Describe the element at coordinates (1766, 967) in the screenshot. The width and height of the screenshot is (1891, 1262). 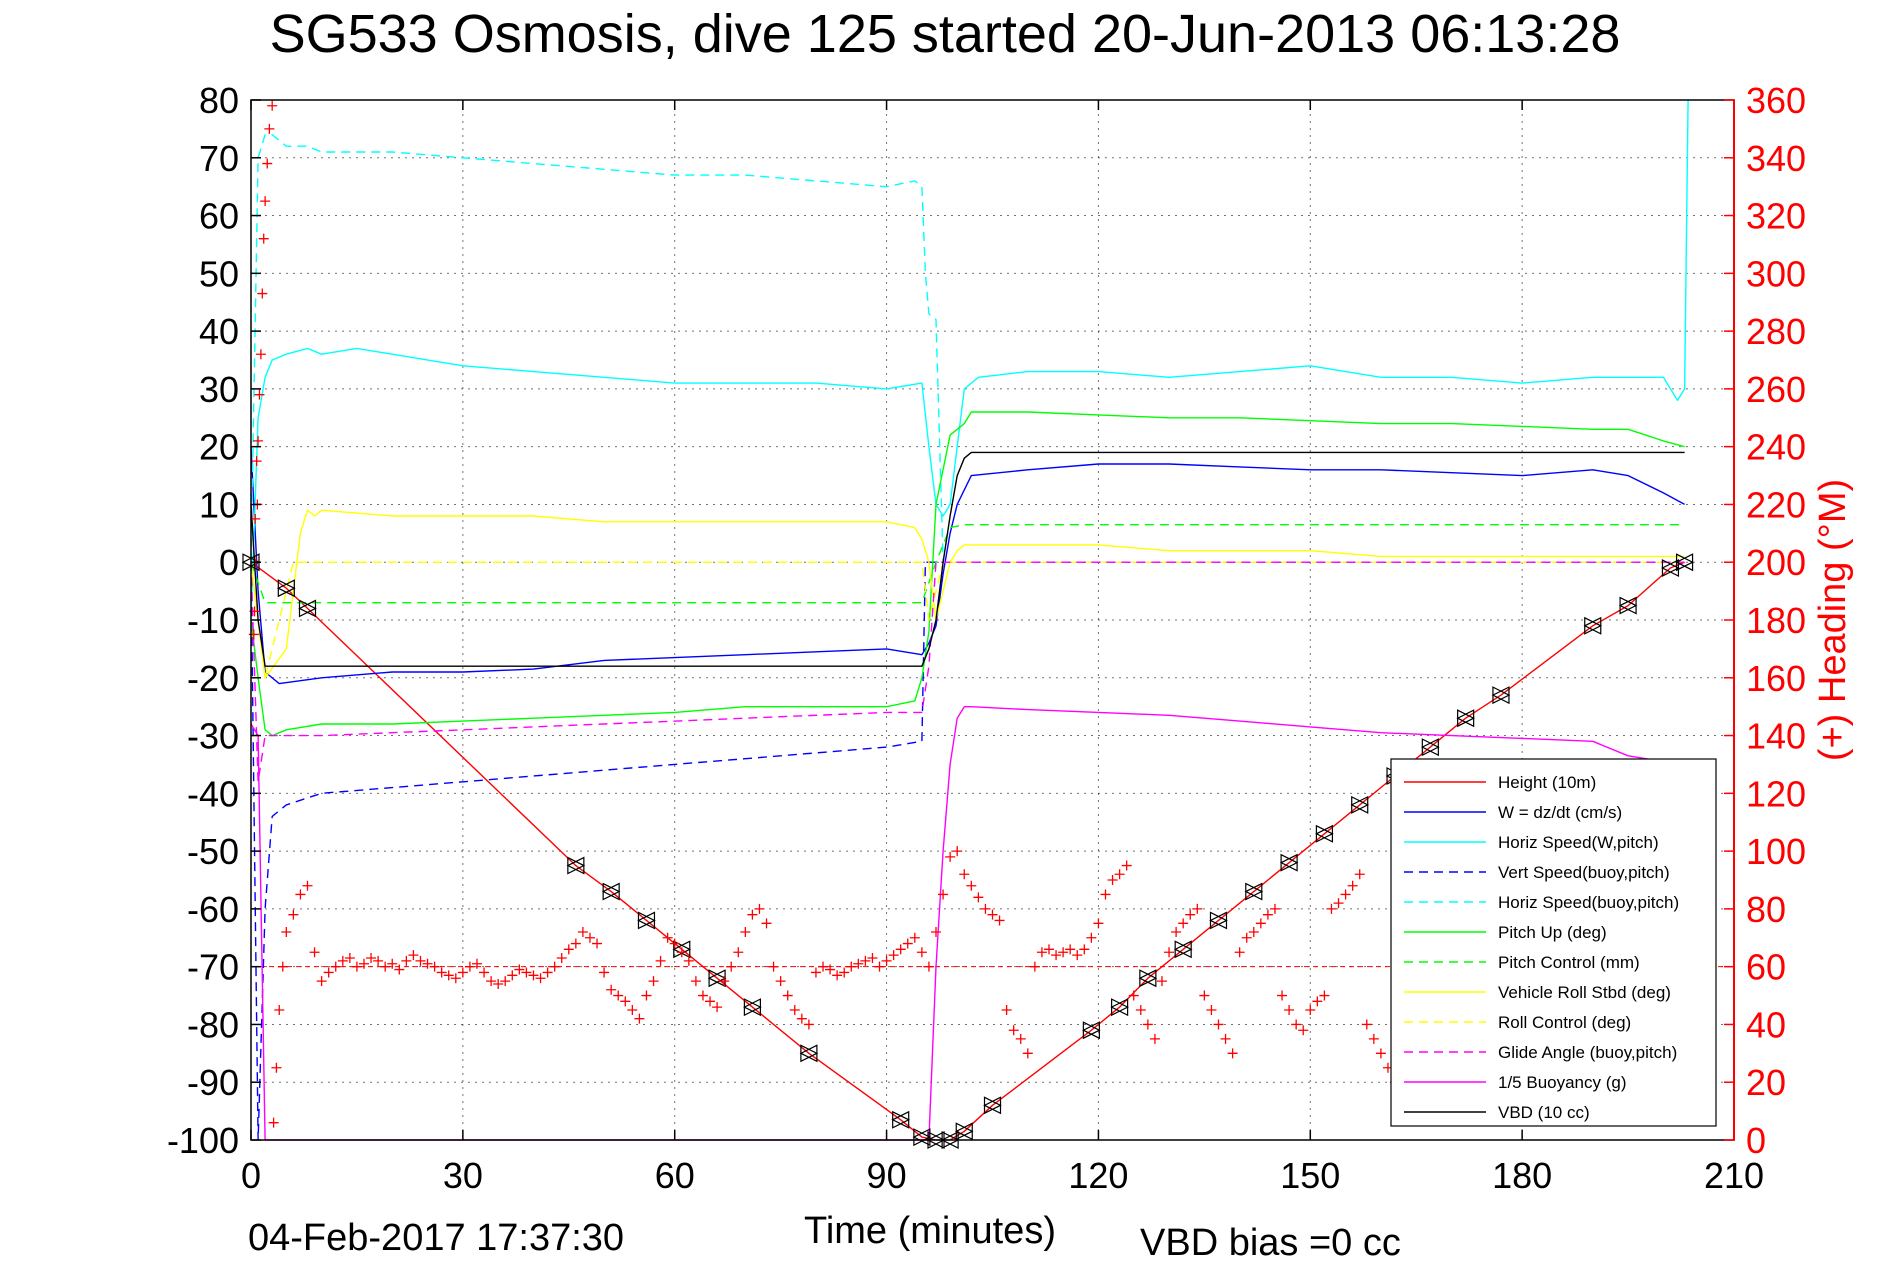
I see `right-y-tick-label: 60` at that location.